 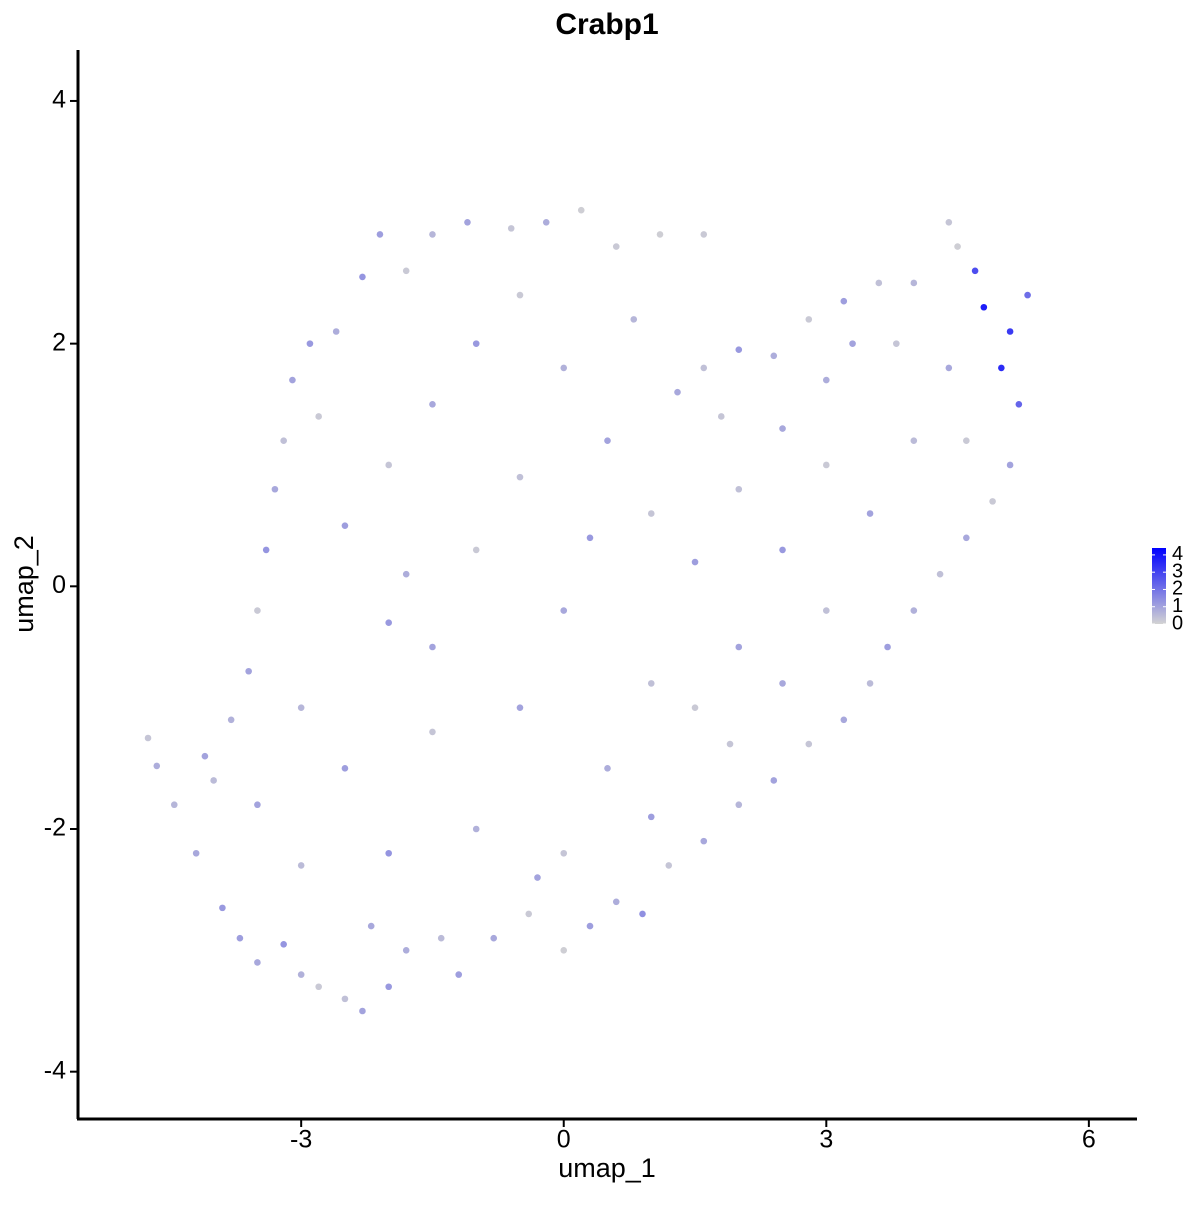 I want to click on y-tick-label: -2, so click(x=55, y=828).